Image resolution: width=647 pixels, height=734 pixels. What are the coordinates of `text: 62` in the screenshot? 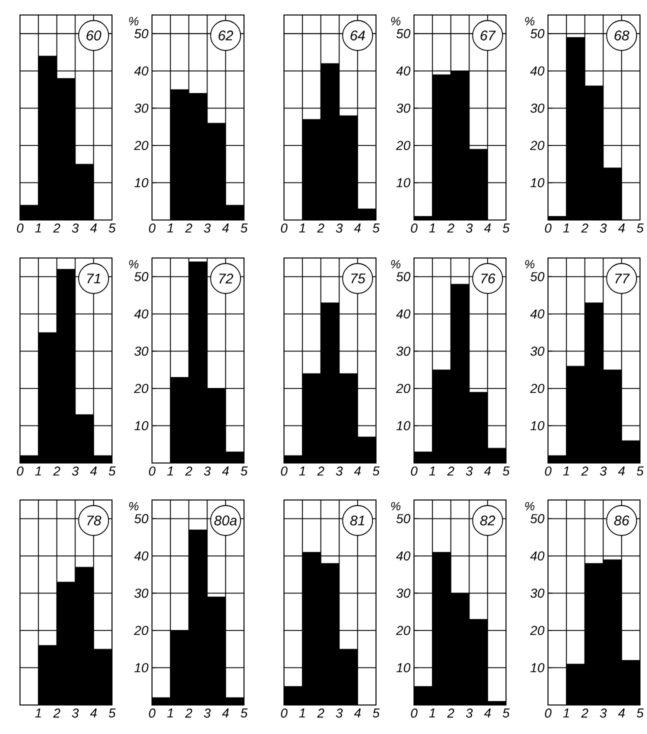 It's located at (226, 35).